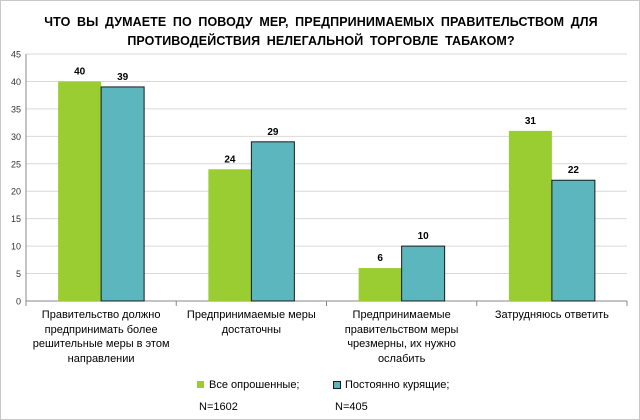 The height and width of the screenshot is (420, 640). Describe the element at coordinates (574, 170) in the screenshot. I see `data-label: 22` at that location.